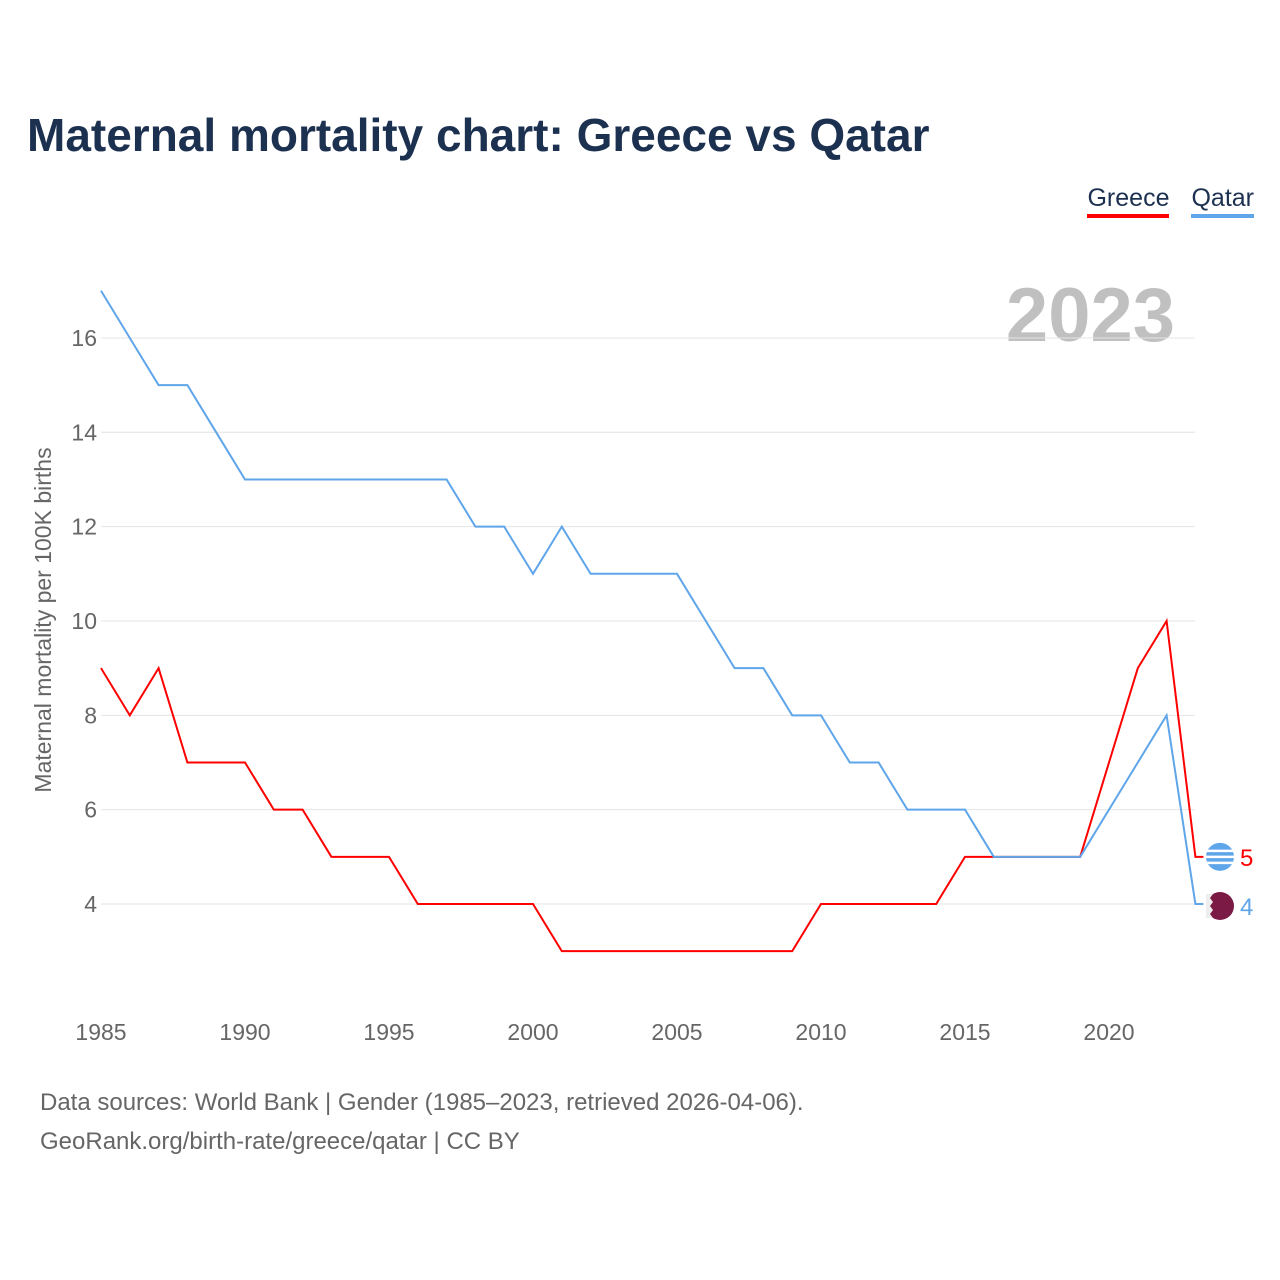  I want to click on y-tick-label: 12, so click(84, 527).